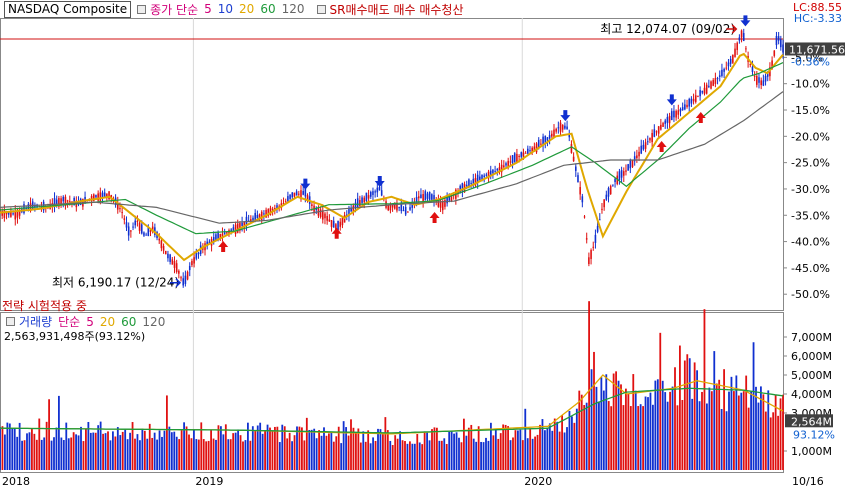 Image resolution: width=848 pixels, height=490 pixels. I want to click on max-annotation: 최고 12,074.07 (09/02), so click(667, 29).